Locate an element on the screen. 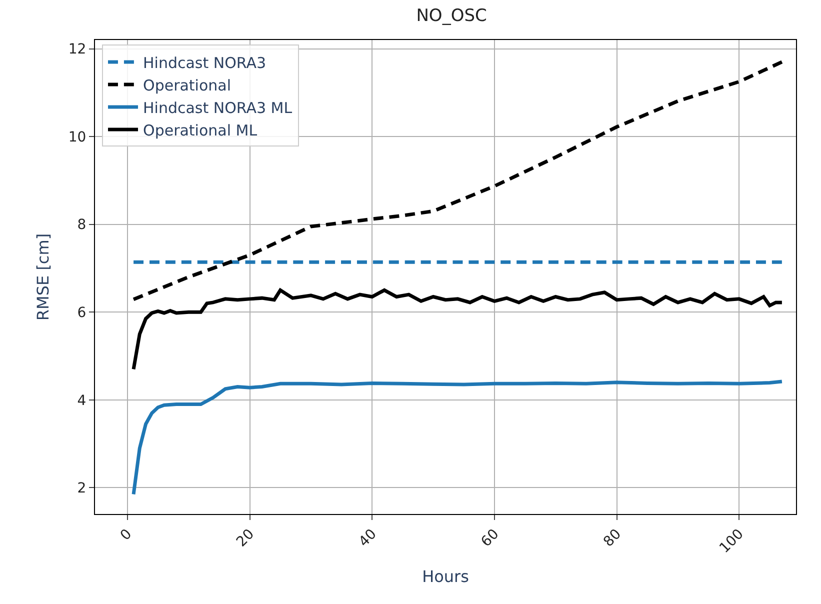 Image resolution: width=821 pixels, height=604 pixels. y-tick-label: 4 is located at coordinates (81, 400).